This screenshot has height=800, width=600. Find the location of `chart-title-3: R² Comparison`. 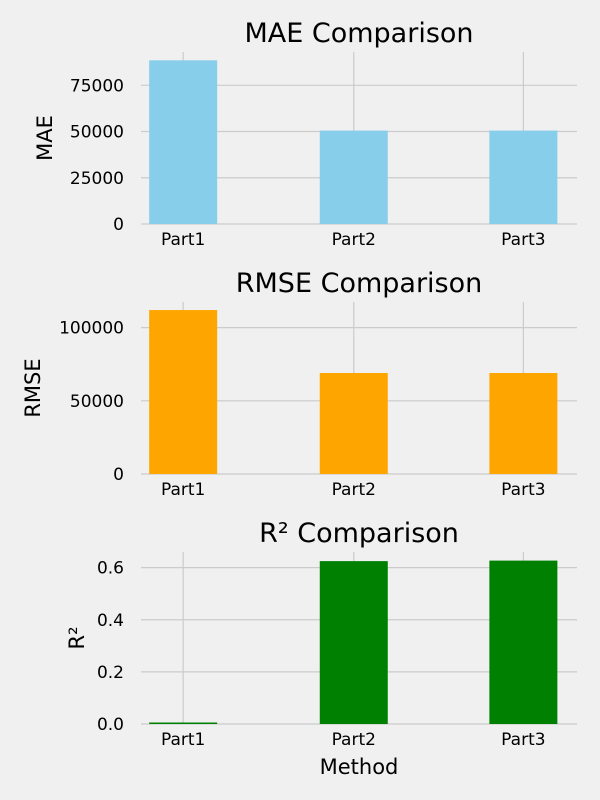

chart-title-3: R² Comparison is located at coordinates (359, 533).